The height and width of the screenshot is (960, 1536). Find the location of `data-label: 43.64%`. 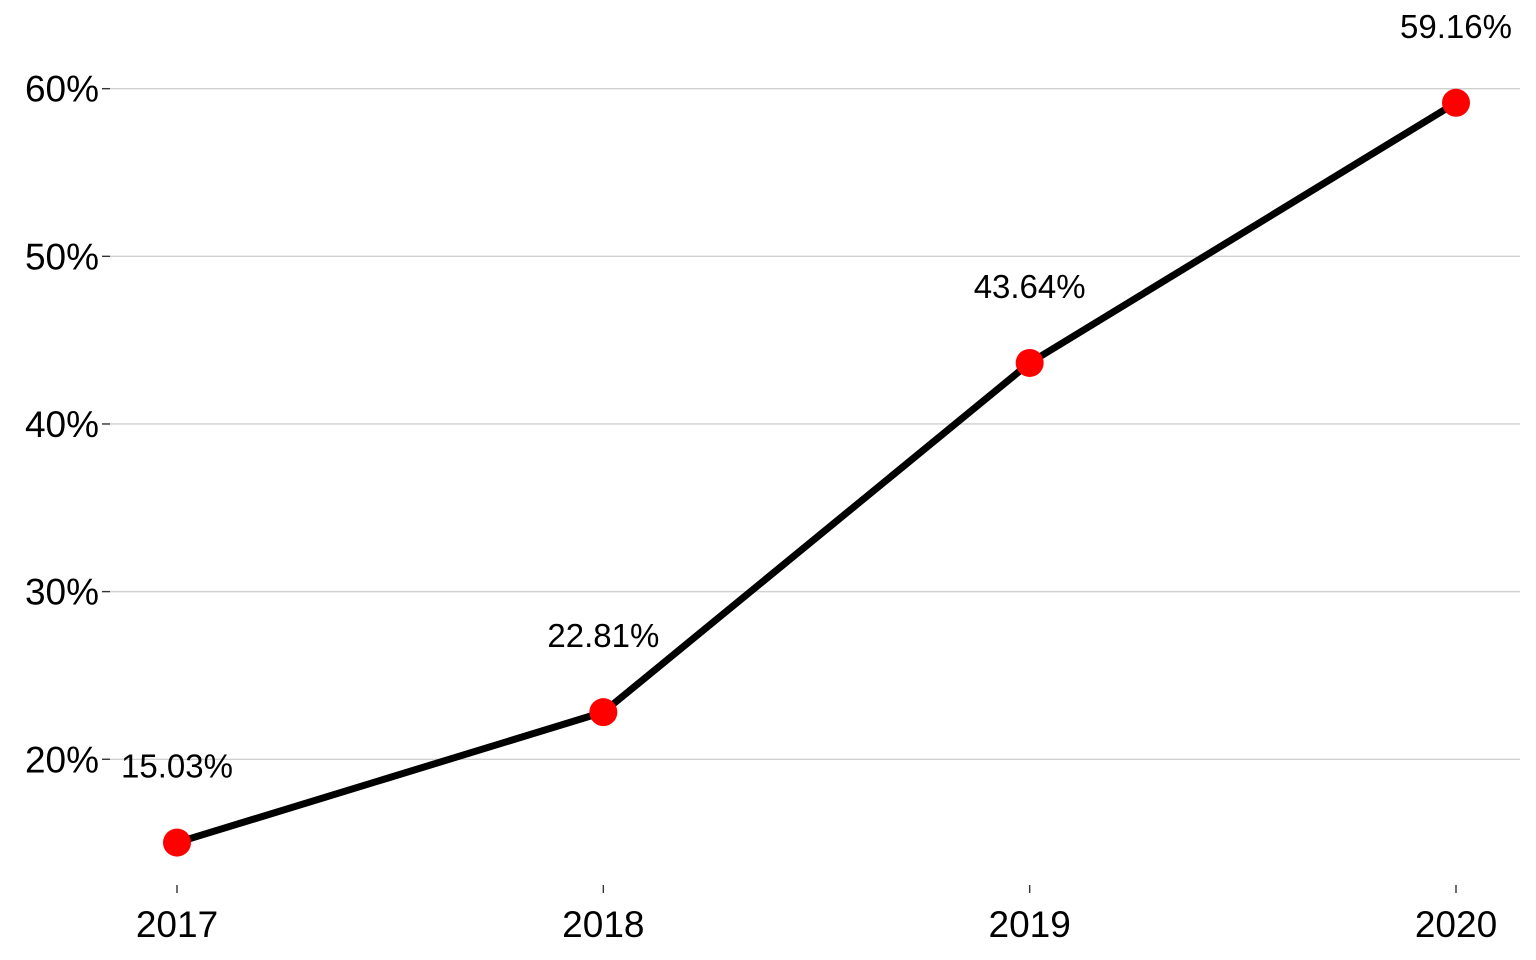

data-label: 43.64% is located at coordinates (1030, 286).